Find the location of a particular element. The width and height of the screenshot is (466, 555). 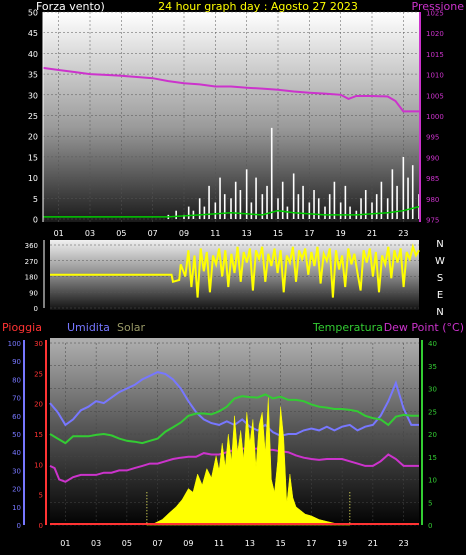

solar-area is located at coordinates (248, 461).